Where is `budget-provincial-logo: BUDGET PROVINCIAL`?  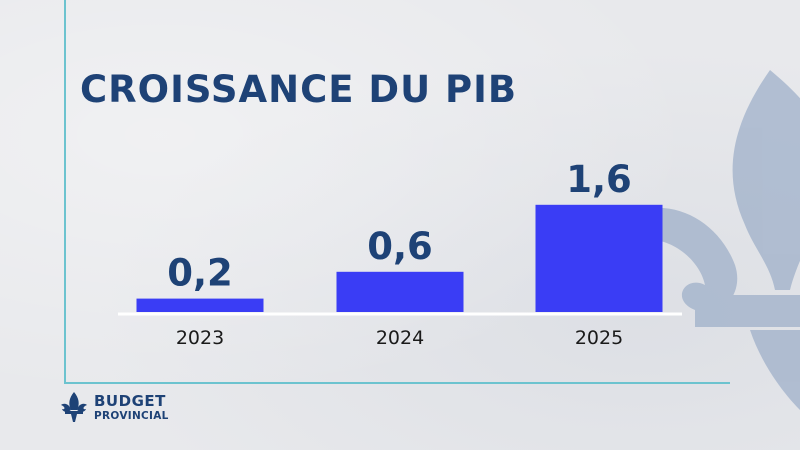 budget-provincial-logo: BUDGET PROVINCIAL is located at coordinates (114, 408).